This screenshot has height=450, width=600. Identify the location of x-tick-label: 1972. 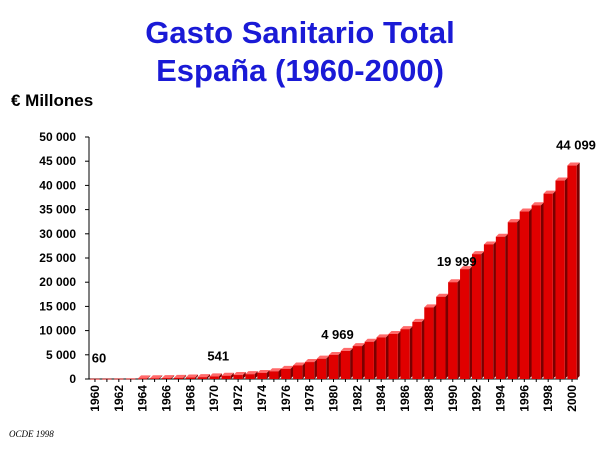
(238, 398).